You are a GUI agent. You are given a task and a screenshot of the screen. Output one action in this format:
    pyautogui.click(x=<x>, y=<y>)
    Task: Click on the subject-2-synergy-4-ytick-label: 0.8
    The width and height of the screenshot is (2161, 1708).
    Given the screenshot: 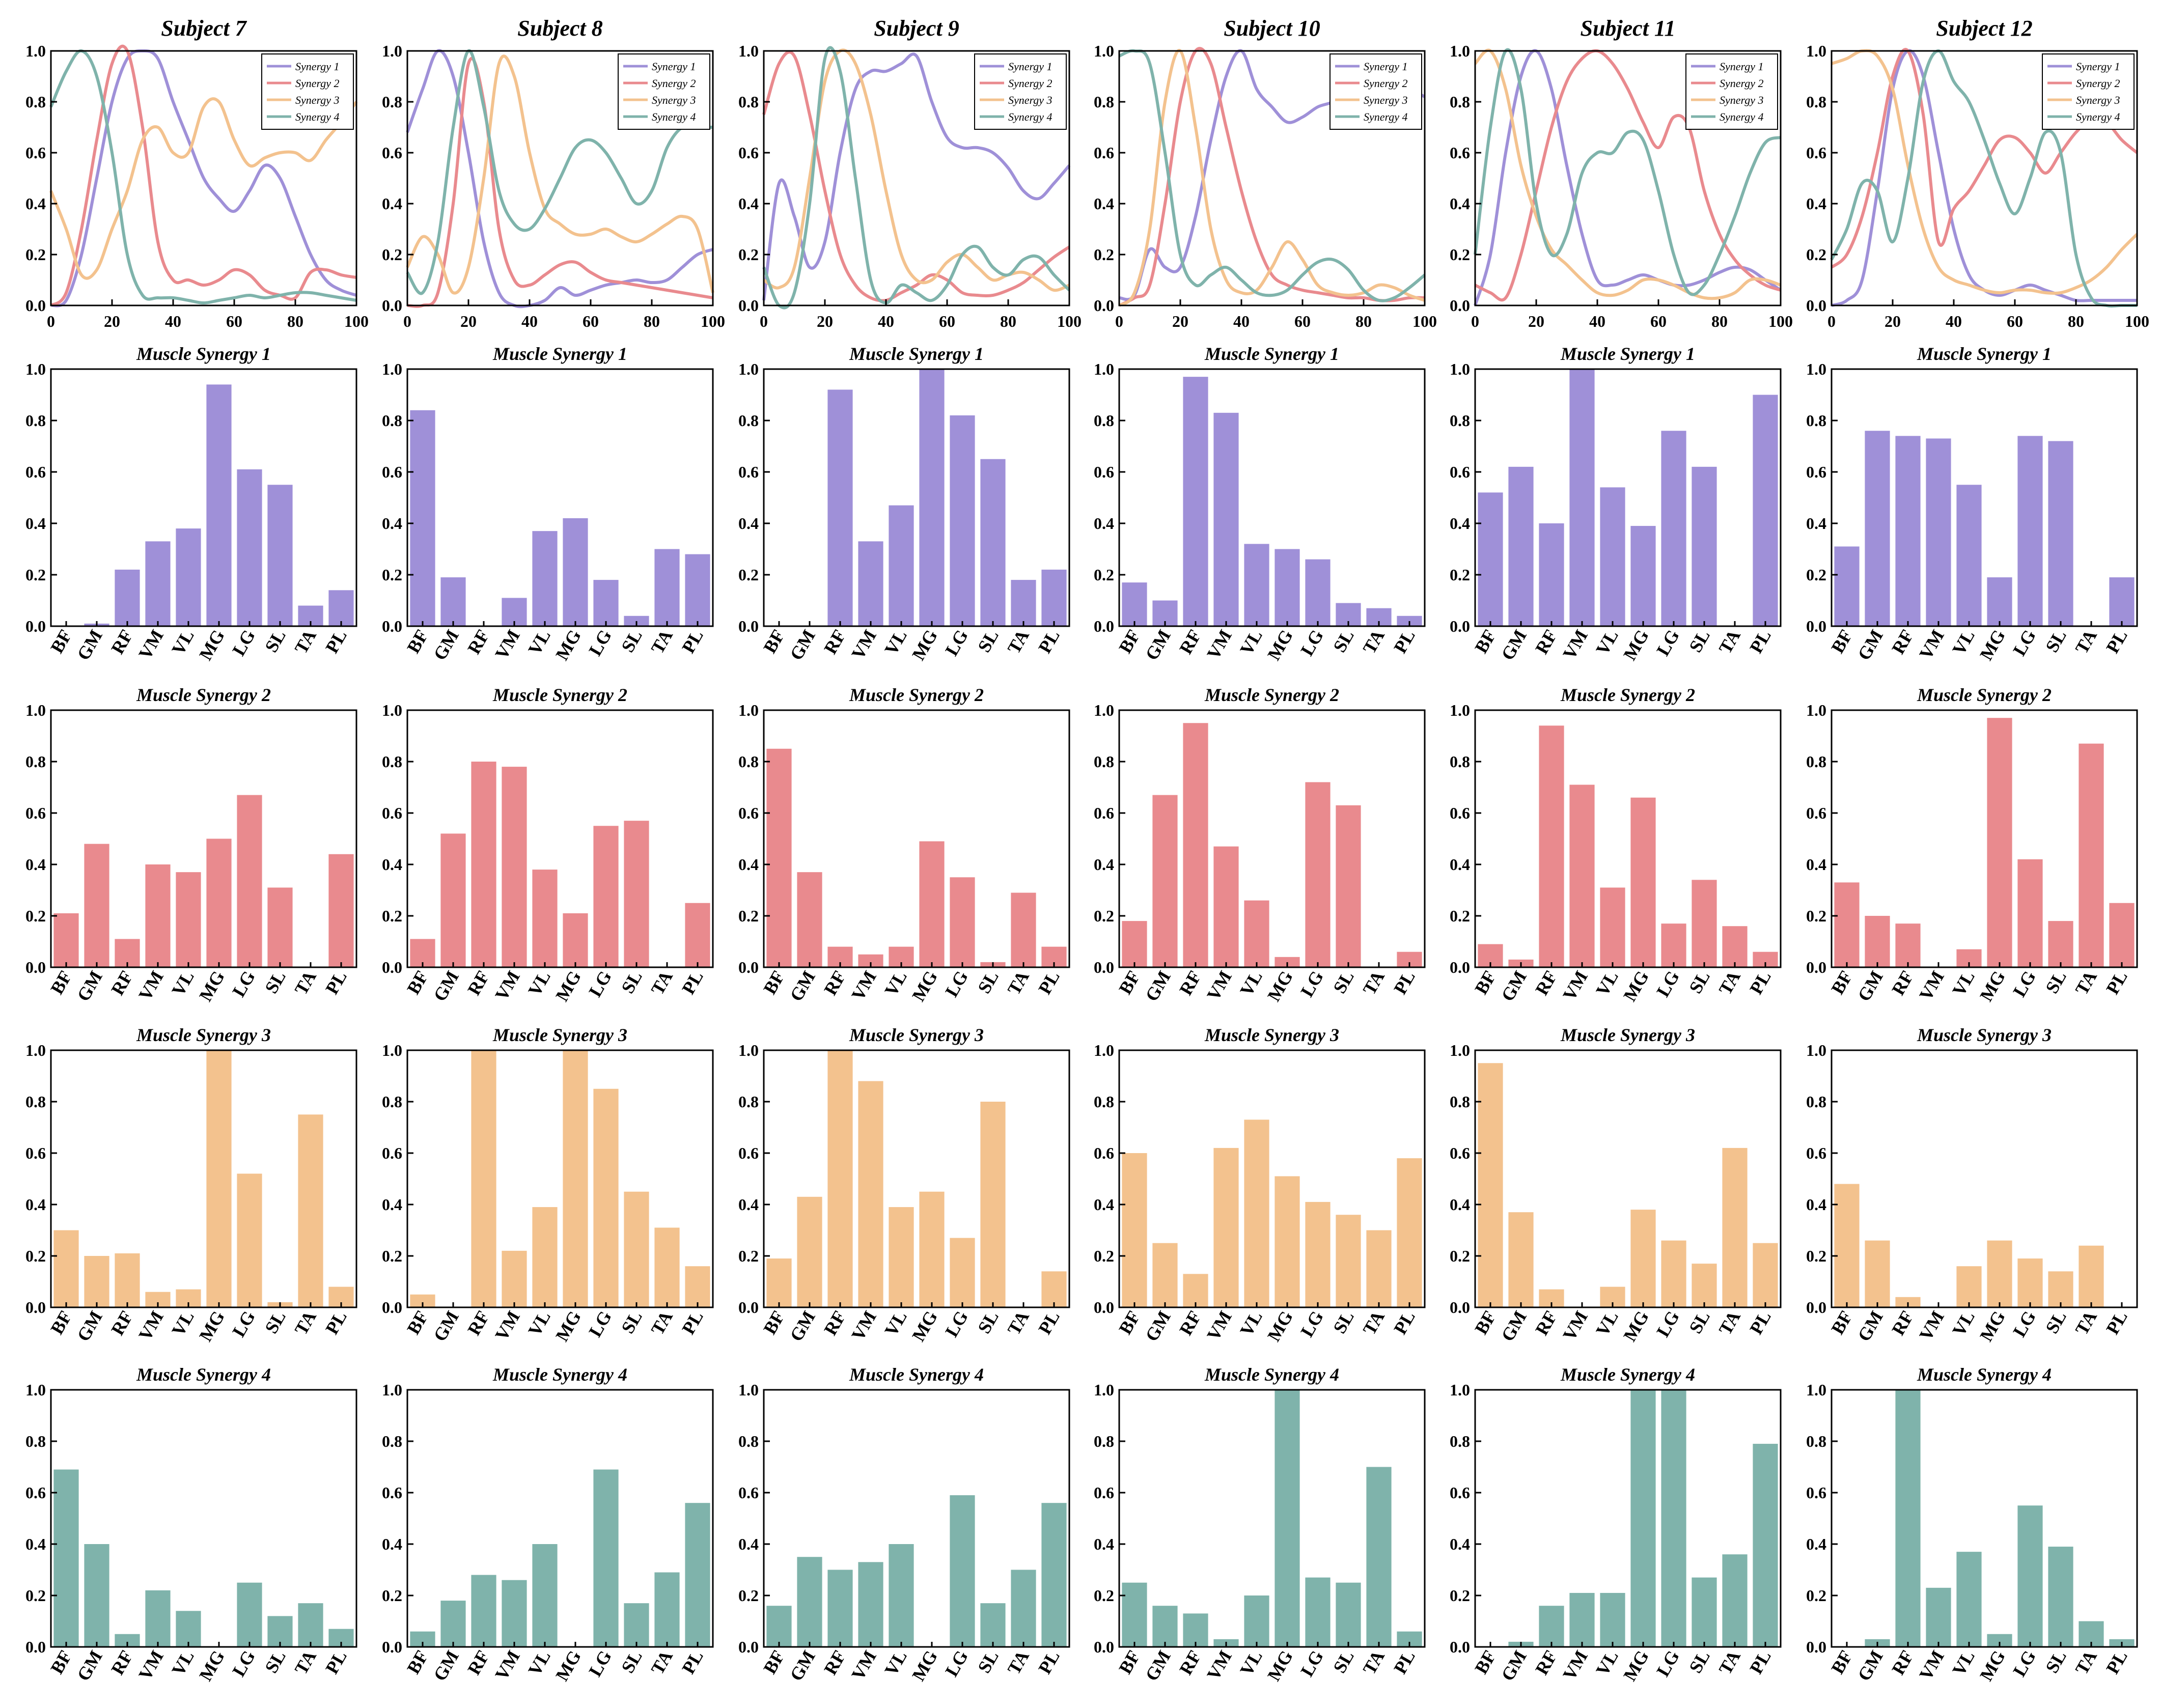 What is the action you would take?
    pyautogui.click(x=392, y=1441)
    